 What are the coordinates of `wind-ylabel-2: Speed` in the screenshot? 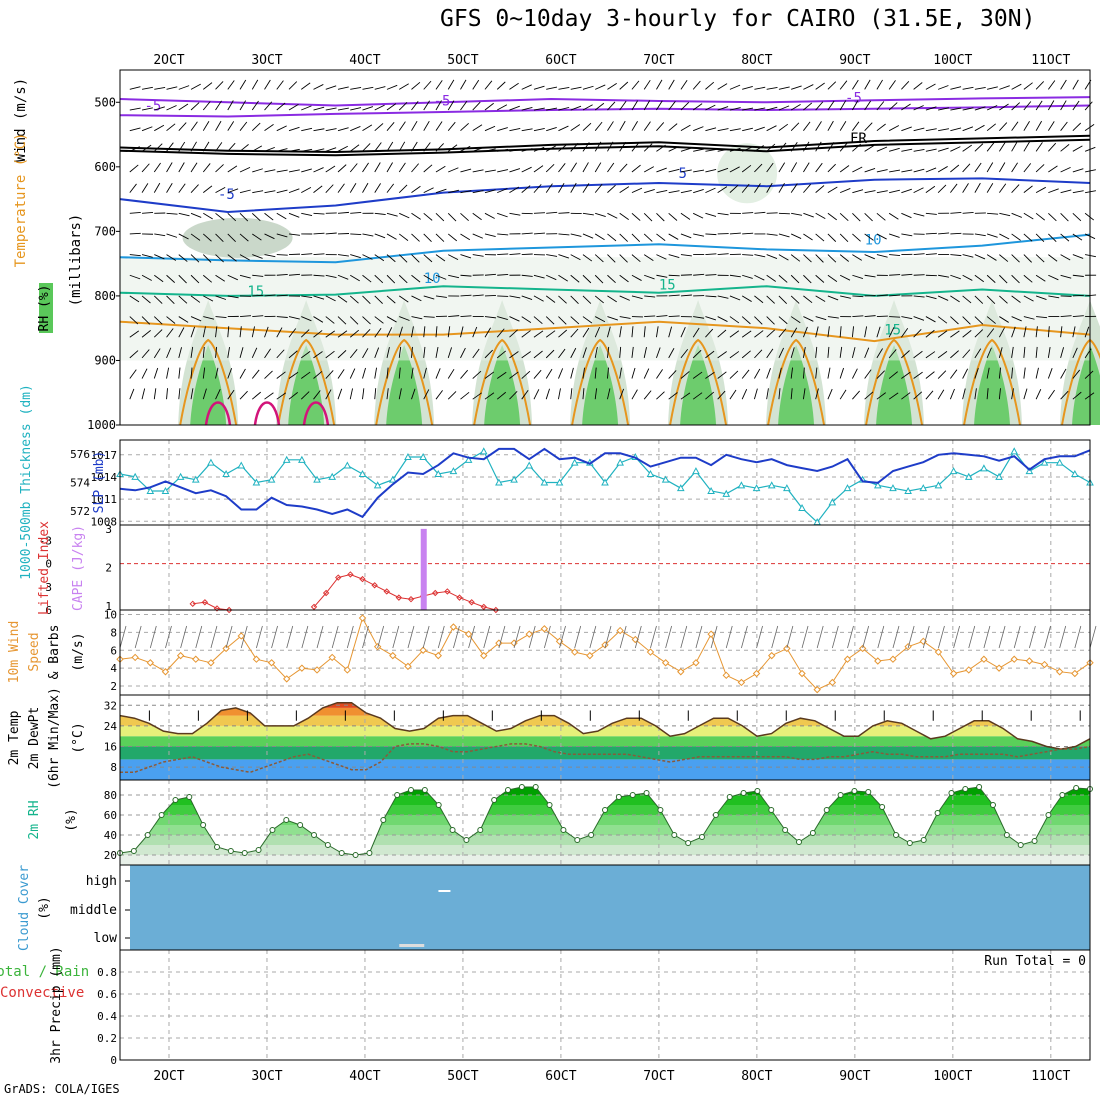 It's located at (34, 651).